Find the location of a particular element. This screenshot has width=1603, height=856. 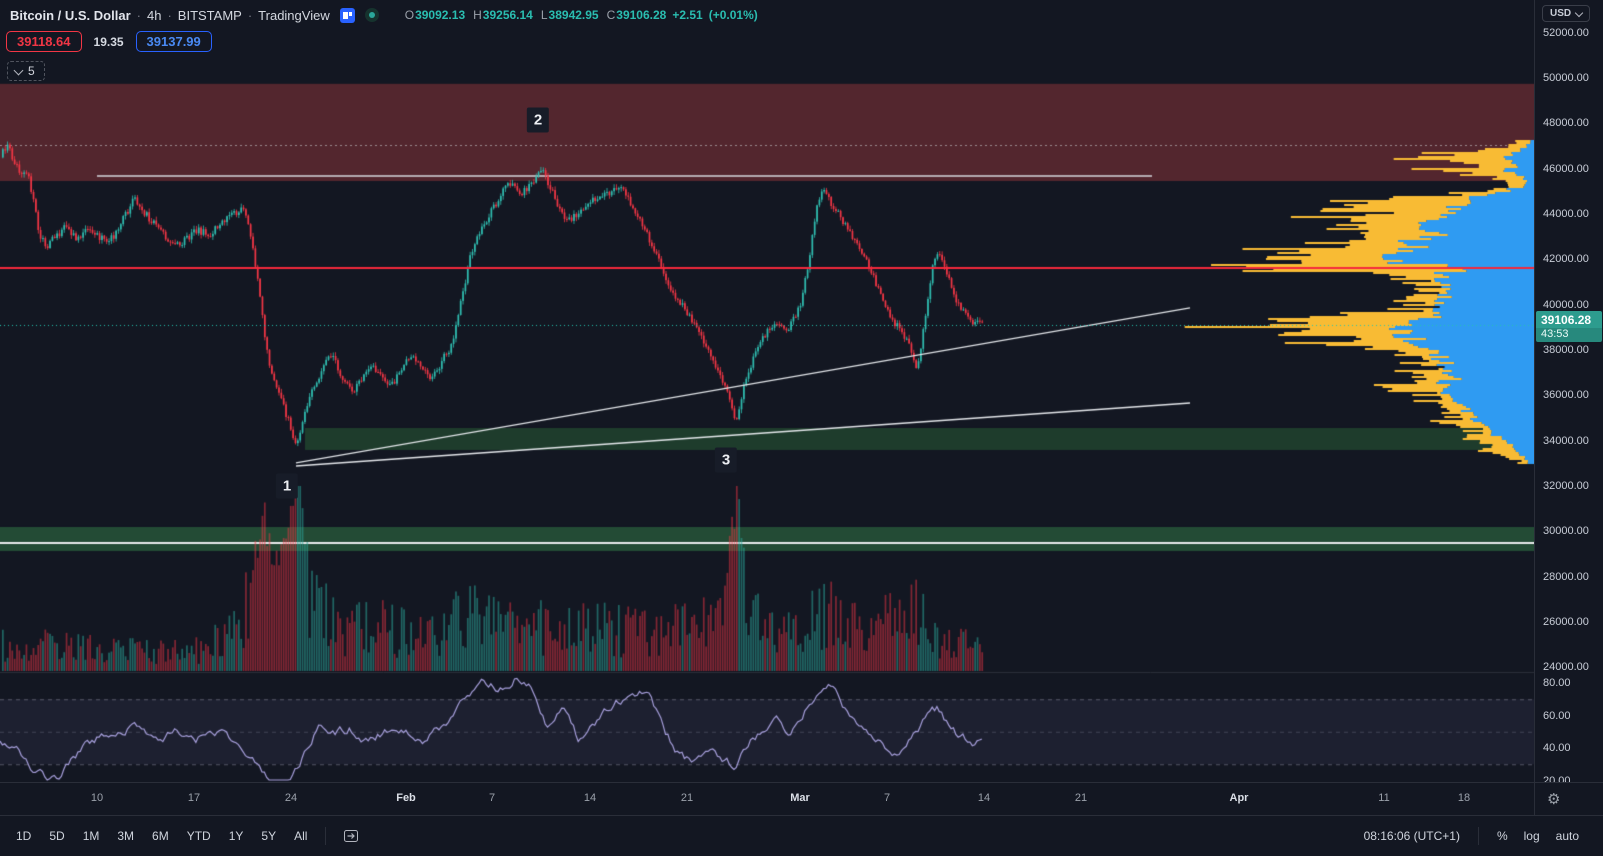

market-status-icon is located at coordinates (371, 15).